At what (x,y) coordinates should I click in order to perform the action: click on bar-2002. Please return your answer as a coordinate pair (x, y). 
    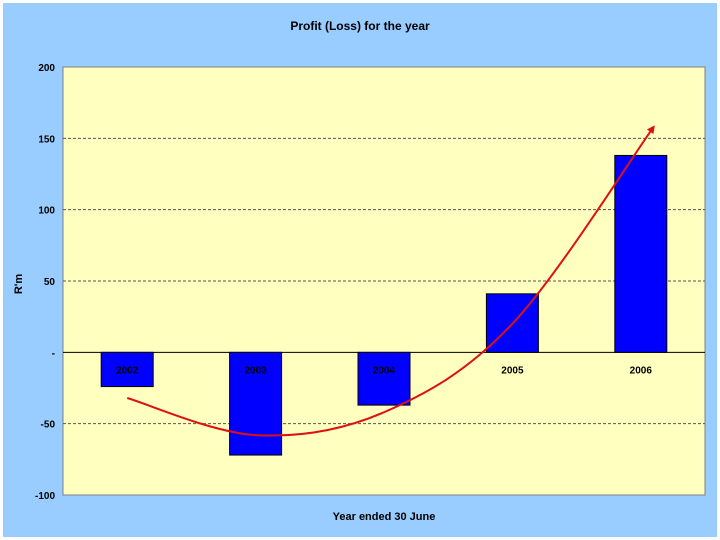
    Looking at the image, I should click on (127, 369).